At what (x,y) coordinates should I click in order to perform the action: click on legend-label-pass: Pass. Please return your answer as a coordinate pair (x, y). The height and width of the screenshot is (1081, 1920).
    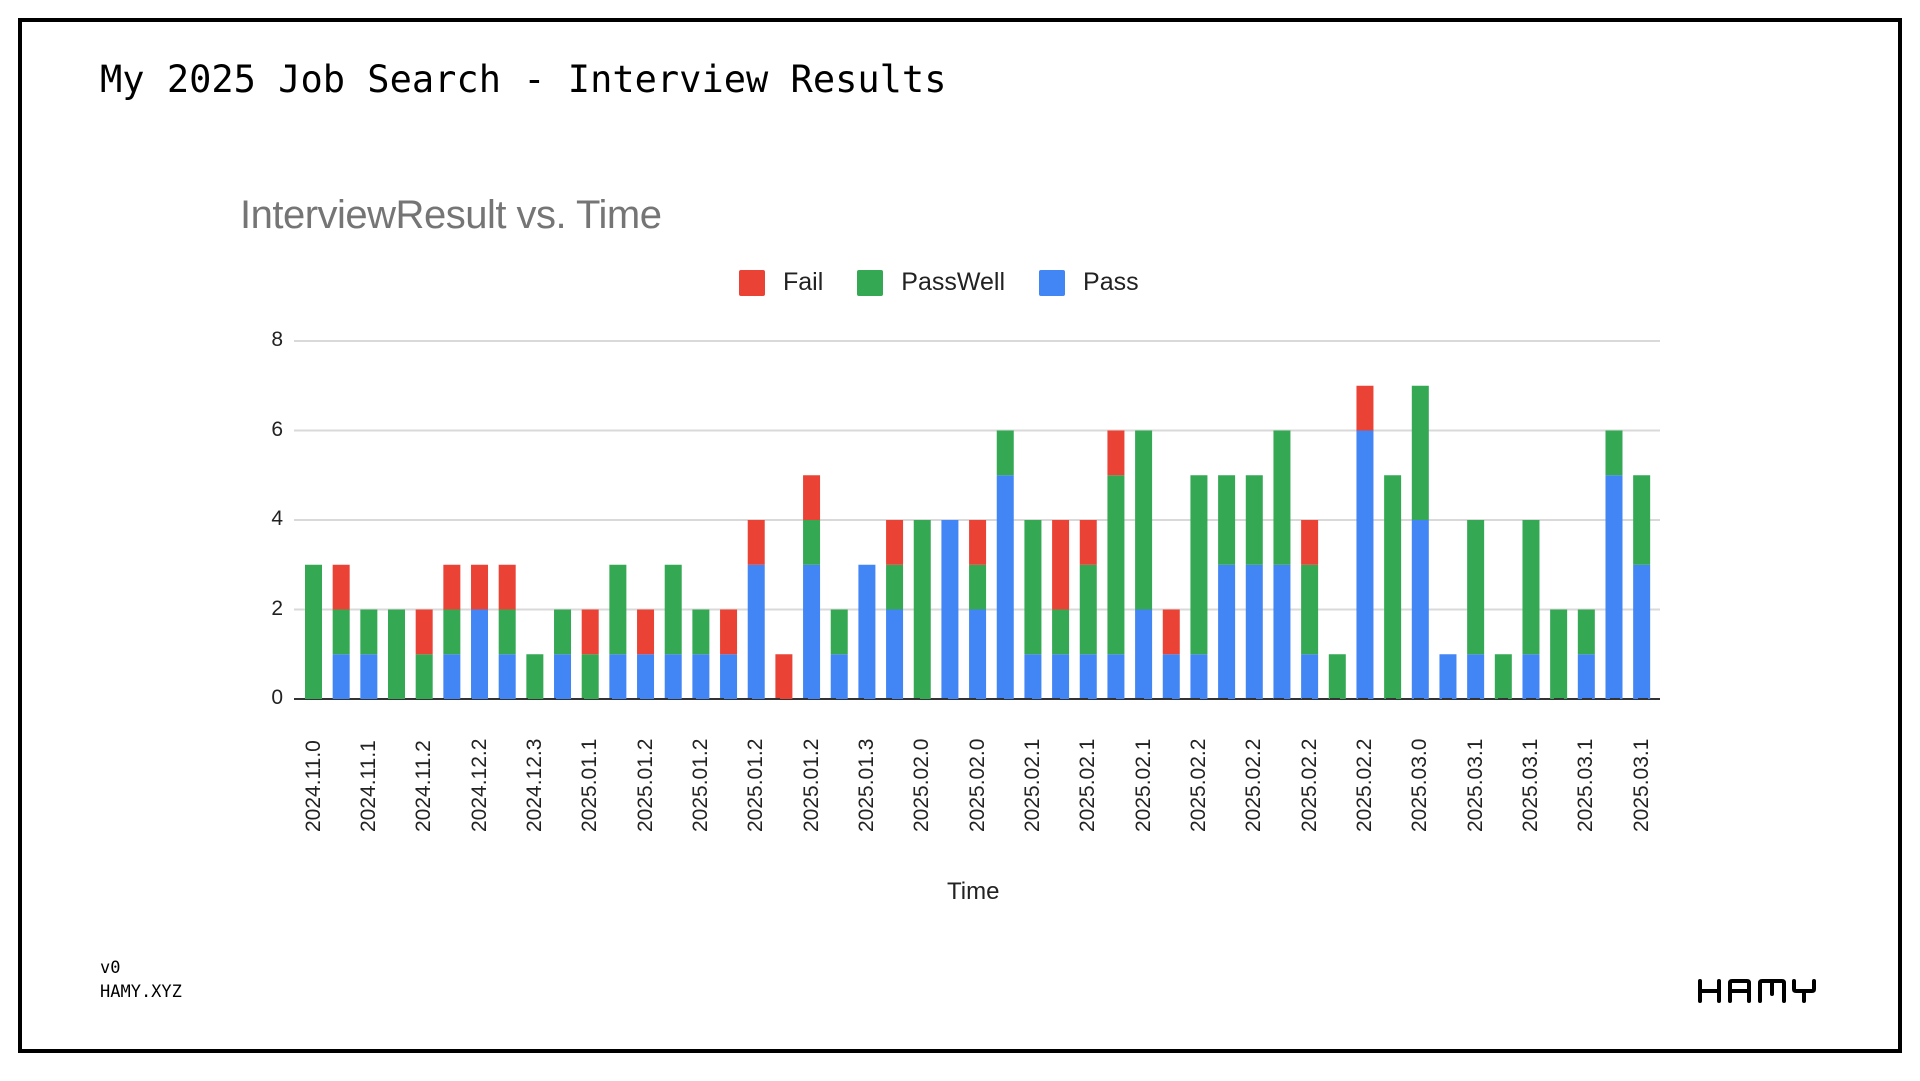
    Looking at the image, I should click on (1111, 282).